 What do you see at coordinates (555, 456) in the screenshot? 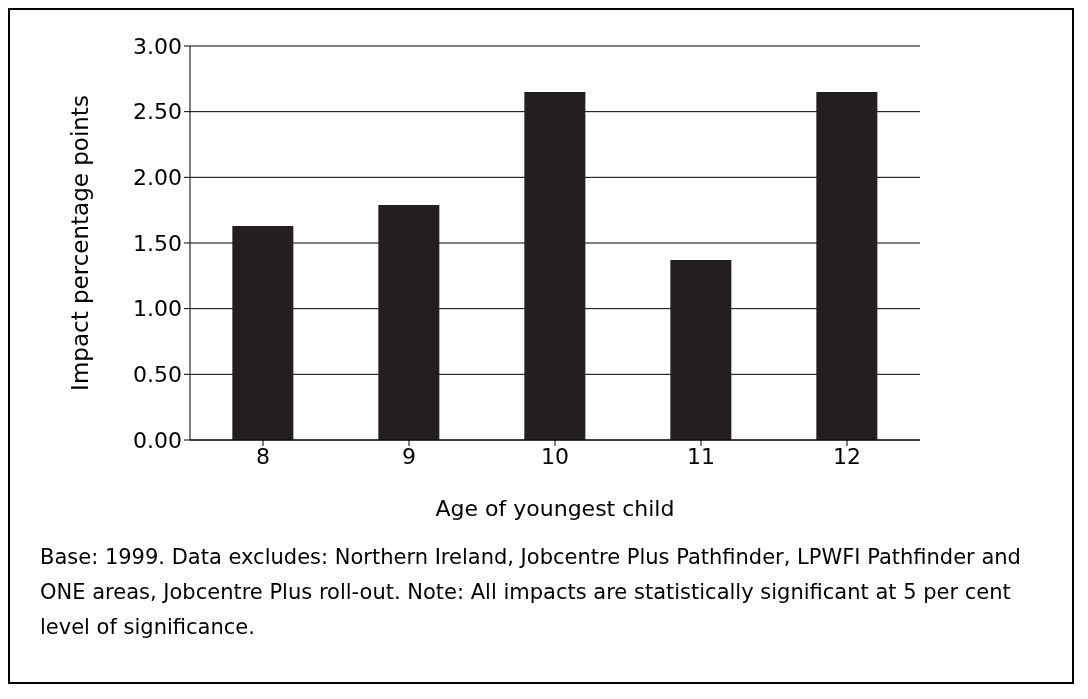
I see `x-tick-label: 10` at bounding box center [555, 456].